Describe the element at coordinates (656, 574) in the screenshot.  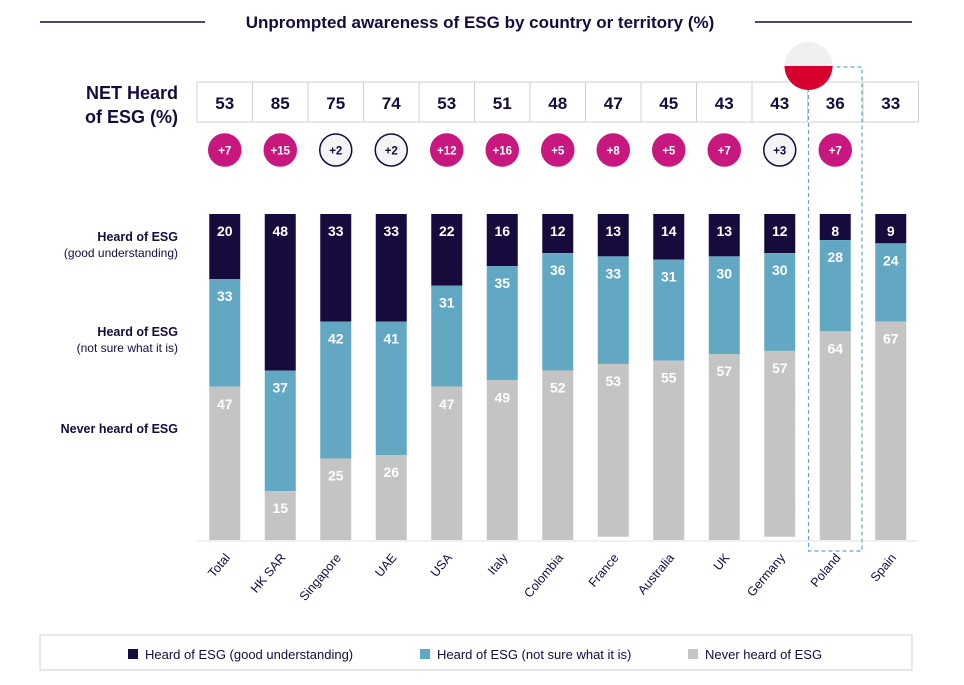
I see `x-tick-label: Australia` at that location.